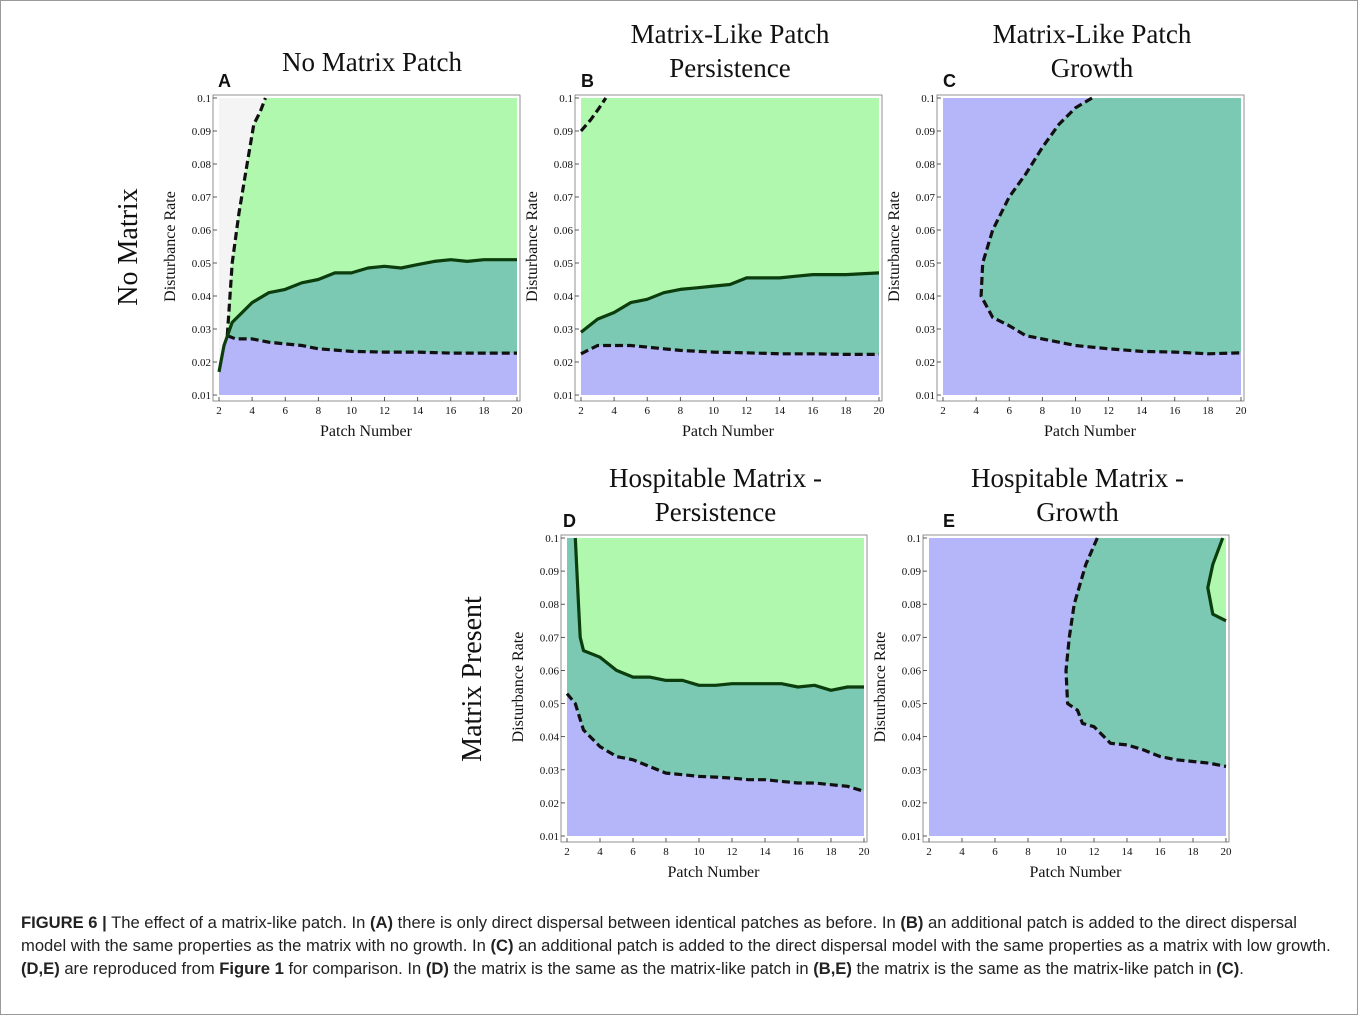 Image resolution: width=1358 pixels, height=1015 pixels. Describe the element at coordinates (587, 81) in the screenshot. I see `panel-letter: B` at that location.